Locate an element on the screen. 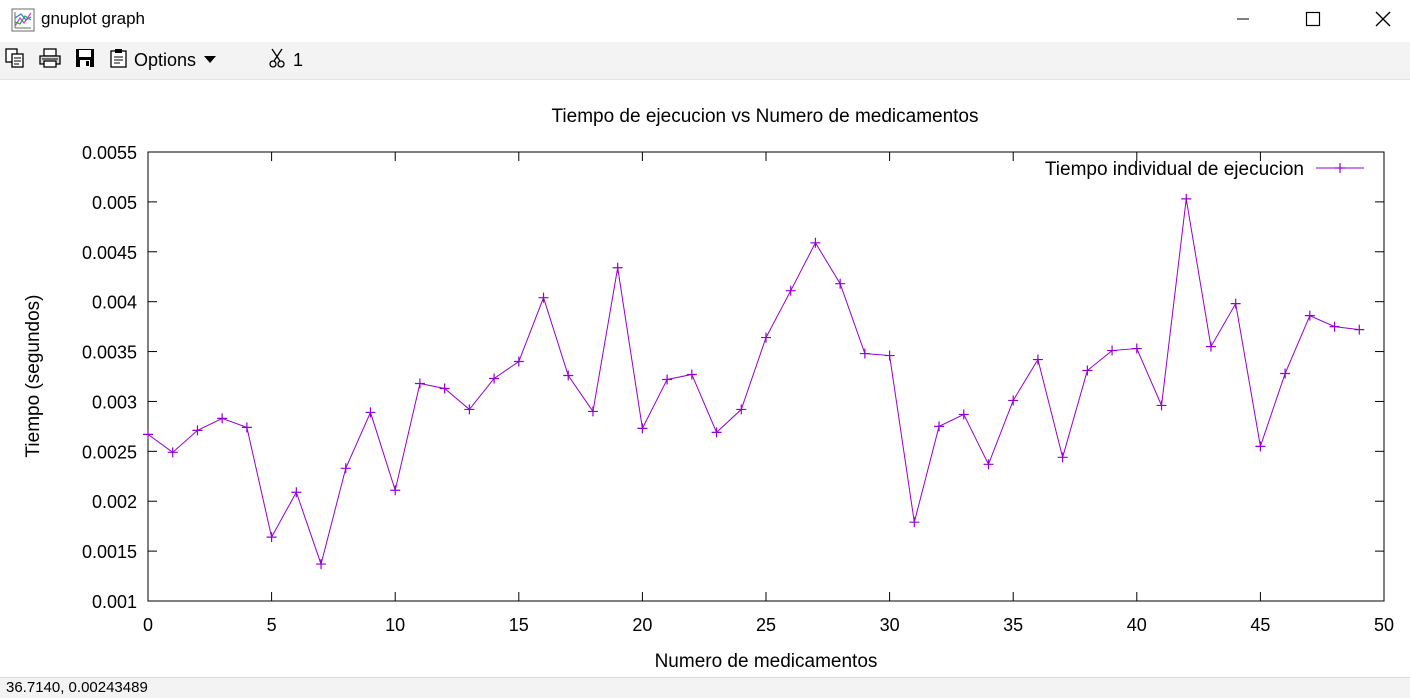  close-icon is located at coordinates (1383, 21).